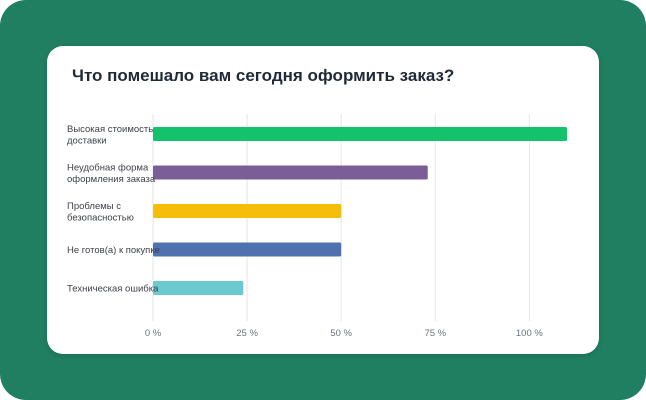 The width and height of the screenshot is (646, 400). Describe the element at coordinates (247, 333) in the screenshot. I see `x-tick-label-25: 25 %` at that location.